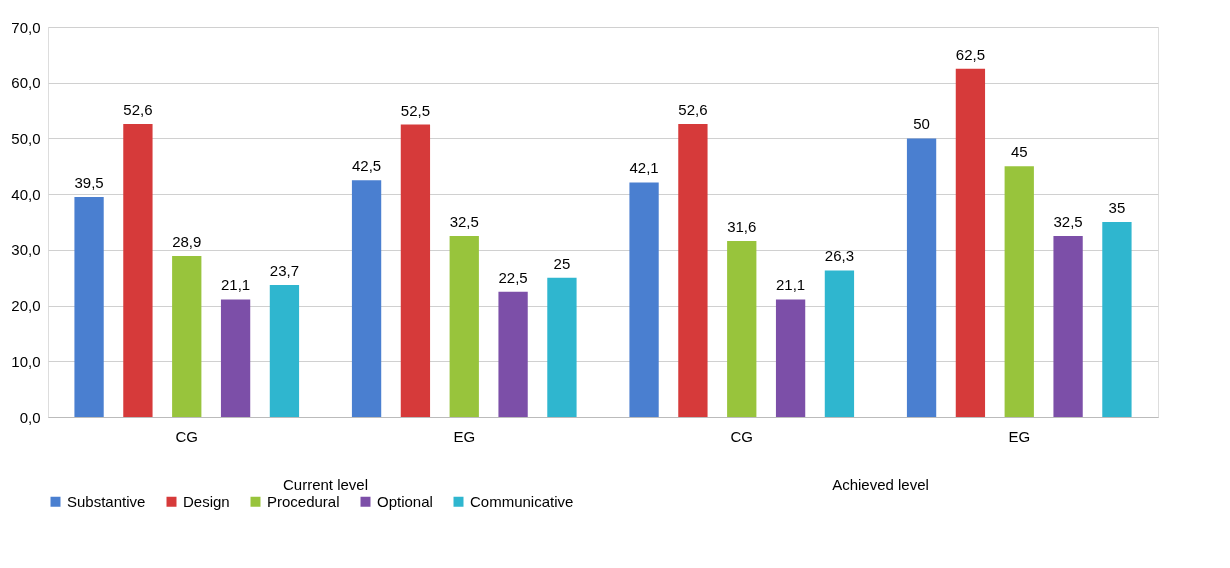 This screenshot has height=568, width=1230. I want to click on data-label: 50, so click(921, 124).